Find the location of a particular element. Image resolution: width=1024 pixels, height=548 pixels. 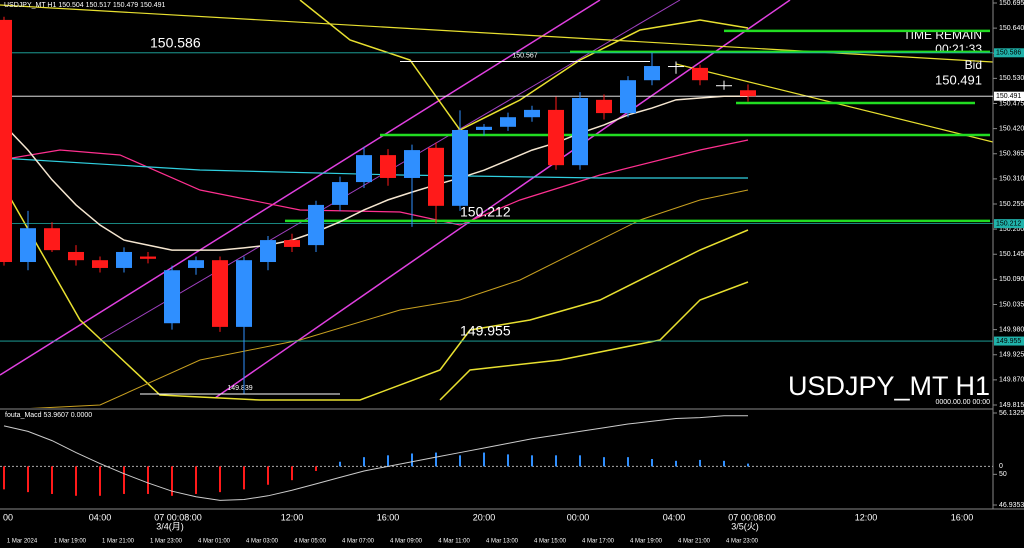

price-annotation: 149.955 is located at coordinates (485, 331).